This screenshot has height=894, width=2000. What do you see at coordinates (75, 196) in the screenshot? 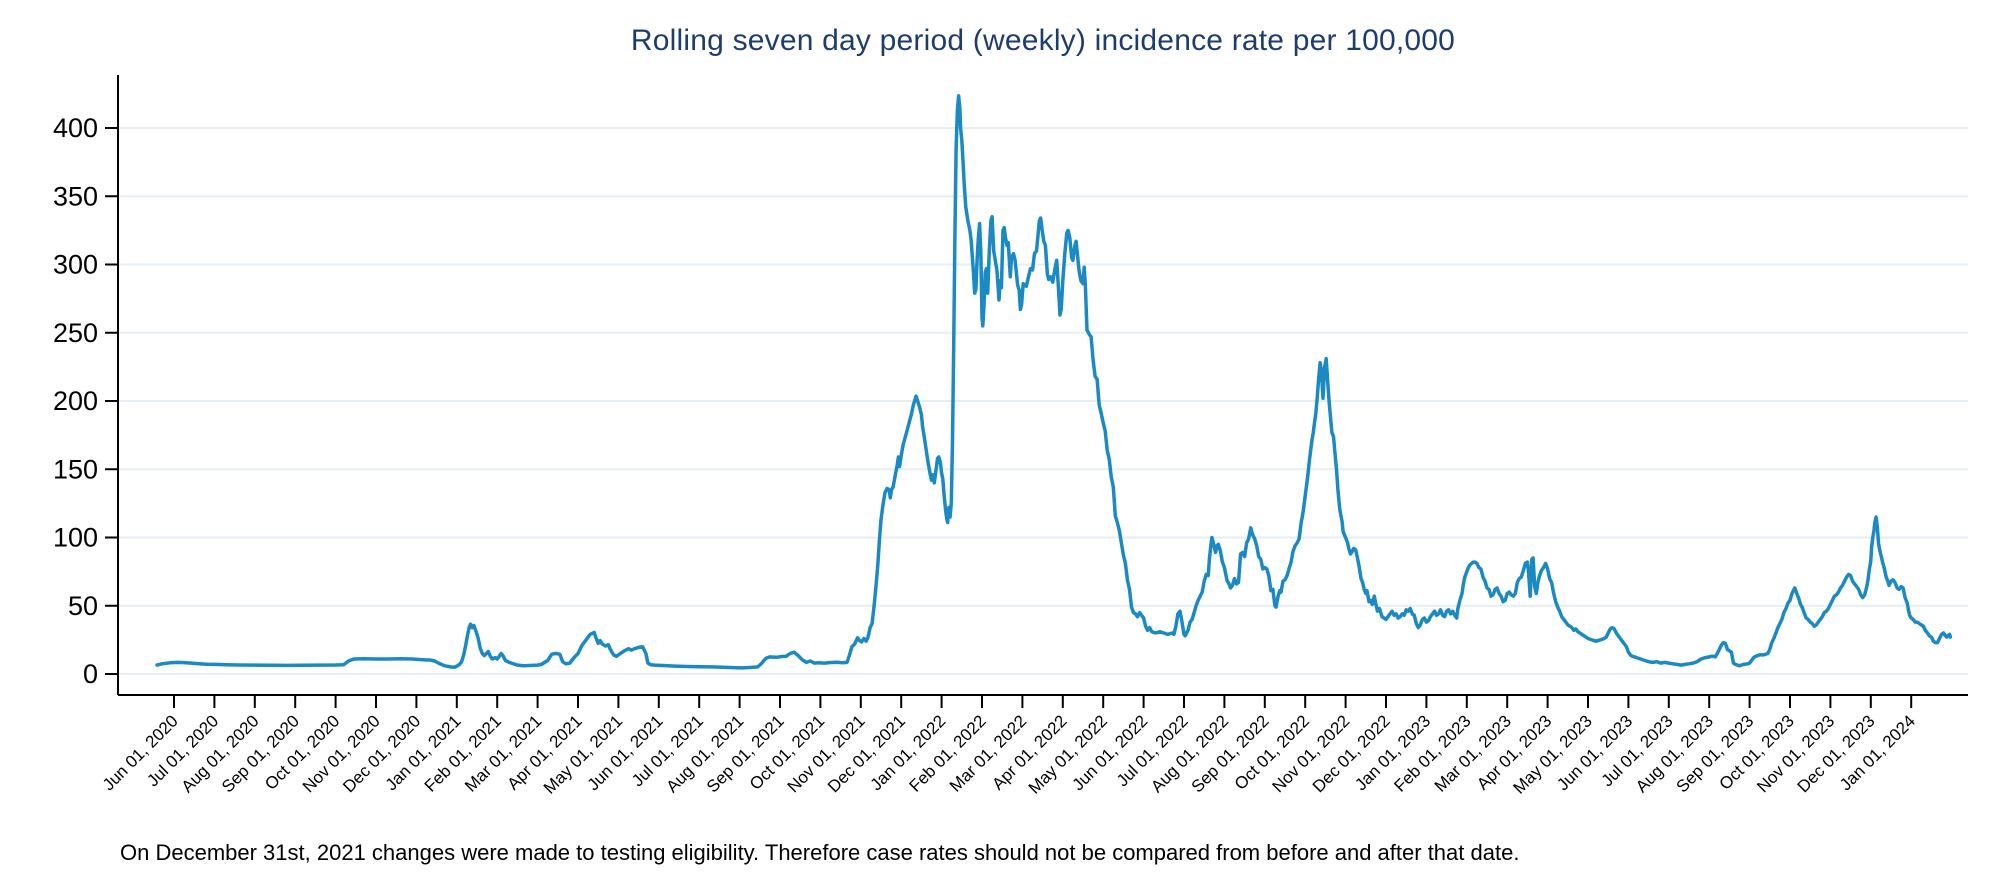
I see `y-axis-label: 350` at bounding box center [75, 196].